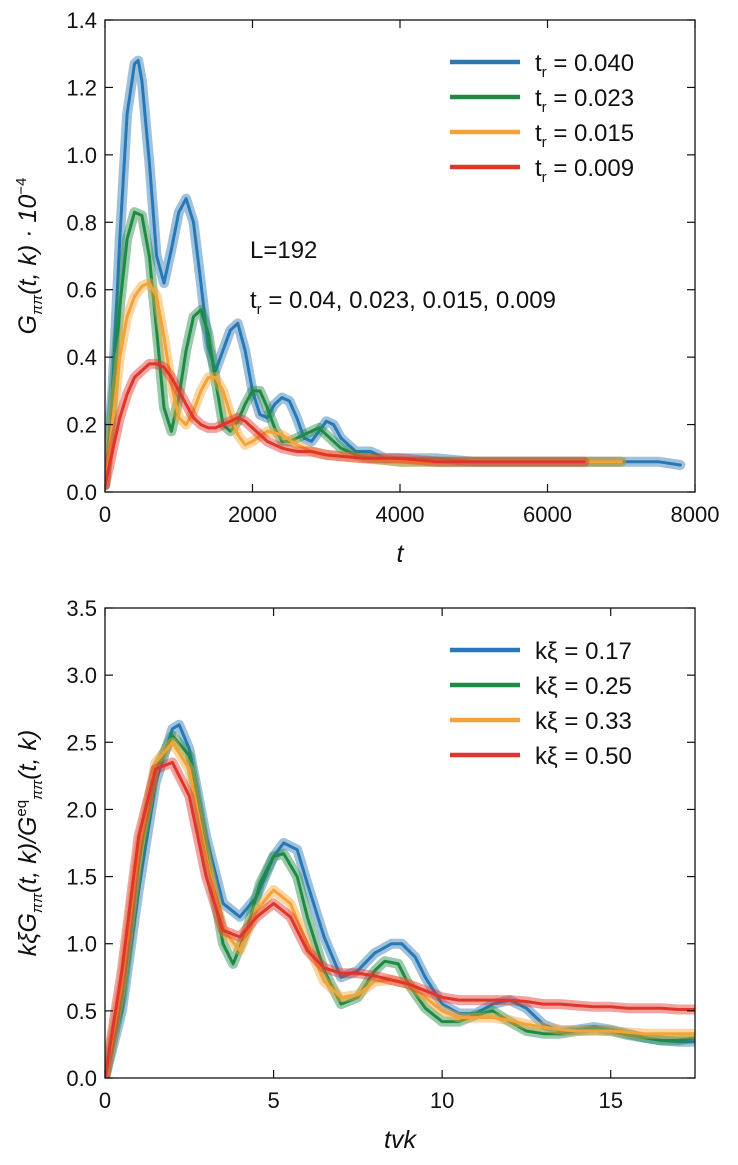 This screenshot has width=738, height=1165. What do you see at coordinates (583, 686) in the screenshot?
I see `legend-label: kξ = 0.25` at bounding box center [583, 686].